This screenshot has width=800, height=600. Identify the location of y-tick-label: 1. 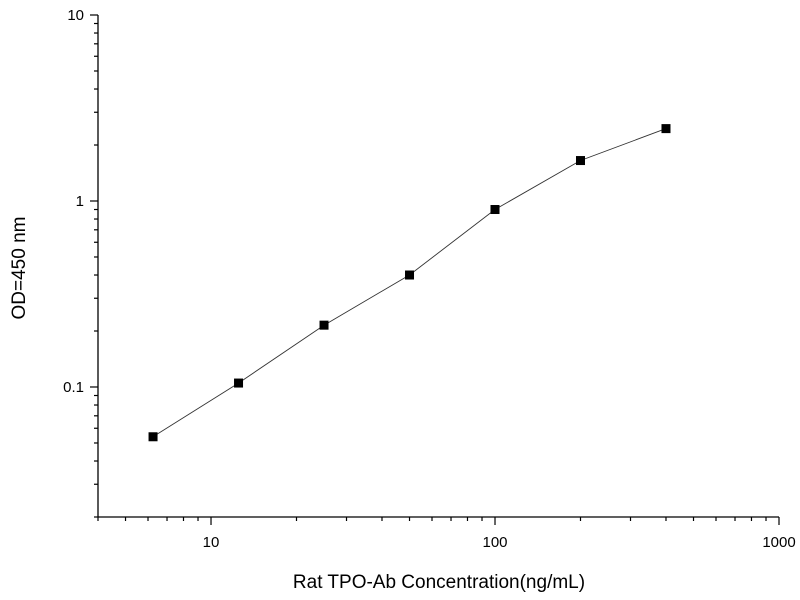
(80, 201).